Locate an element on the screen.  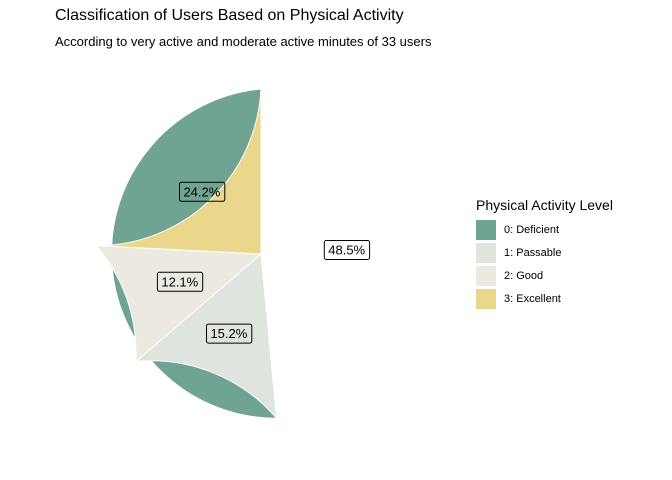
svg-text: 12.1% is located at coordinates (179, 281).